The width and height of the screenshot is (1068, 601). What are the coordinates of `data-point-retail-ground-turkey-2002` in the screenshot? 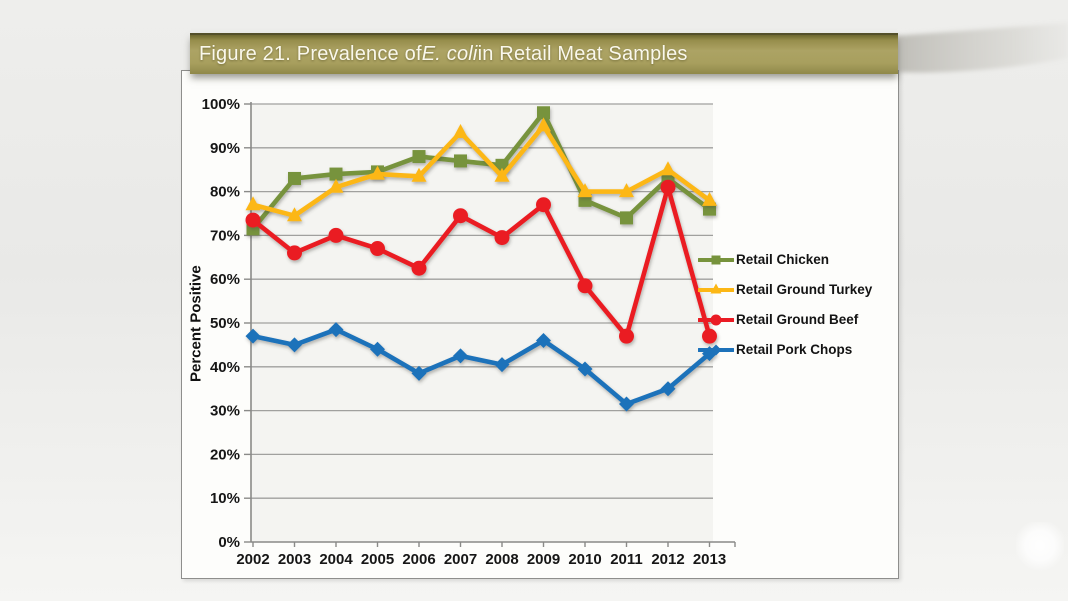 It's located at (253, 203).